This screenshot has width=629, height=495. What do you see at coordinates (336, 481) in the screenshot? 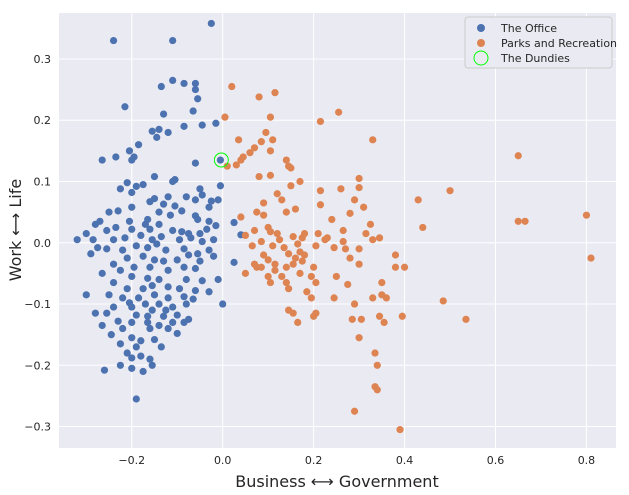
I see `x-axis-label: Business ⟷ Government` at bounding box center [336, 481].